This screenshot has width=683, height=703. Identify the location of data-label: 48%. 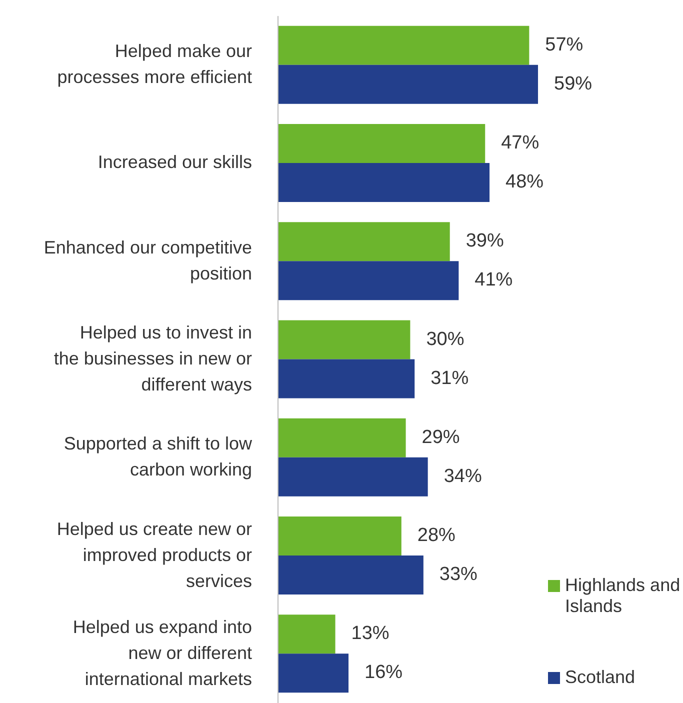
(525, 181).